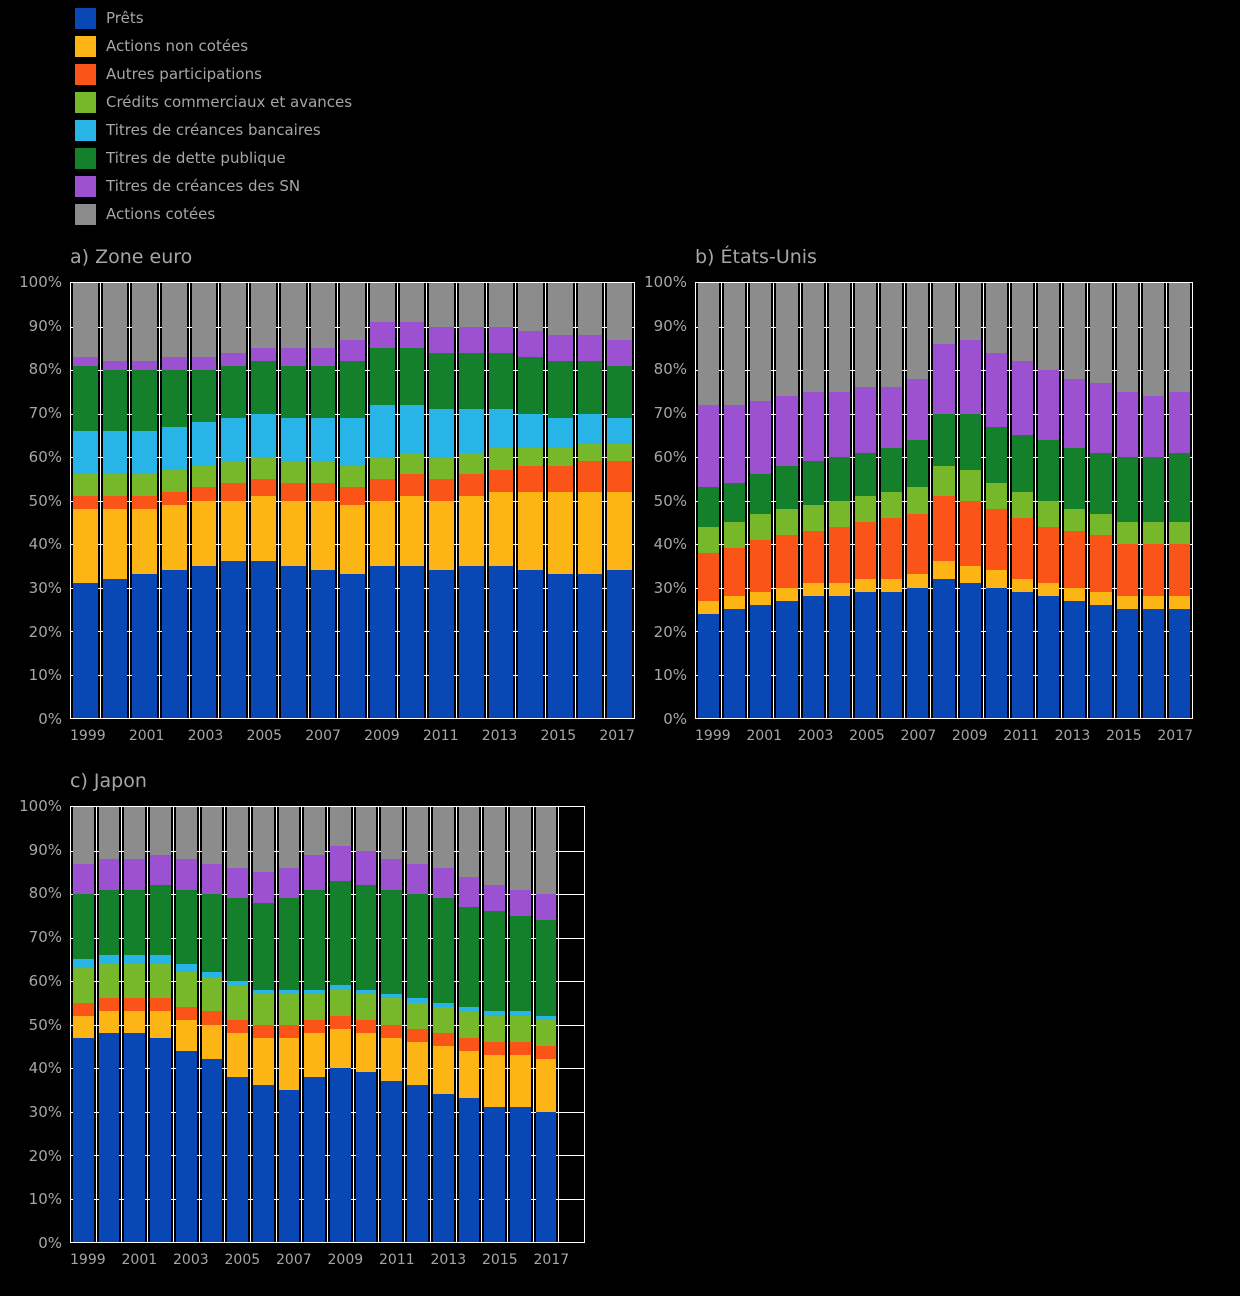 Image resolution: width=1240 pixels, height=1296 pixels. I want to click on x-axis-label: 2013, so click(448, 1260).